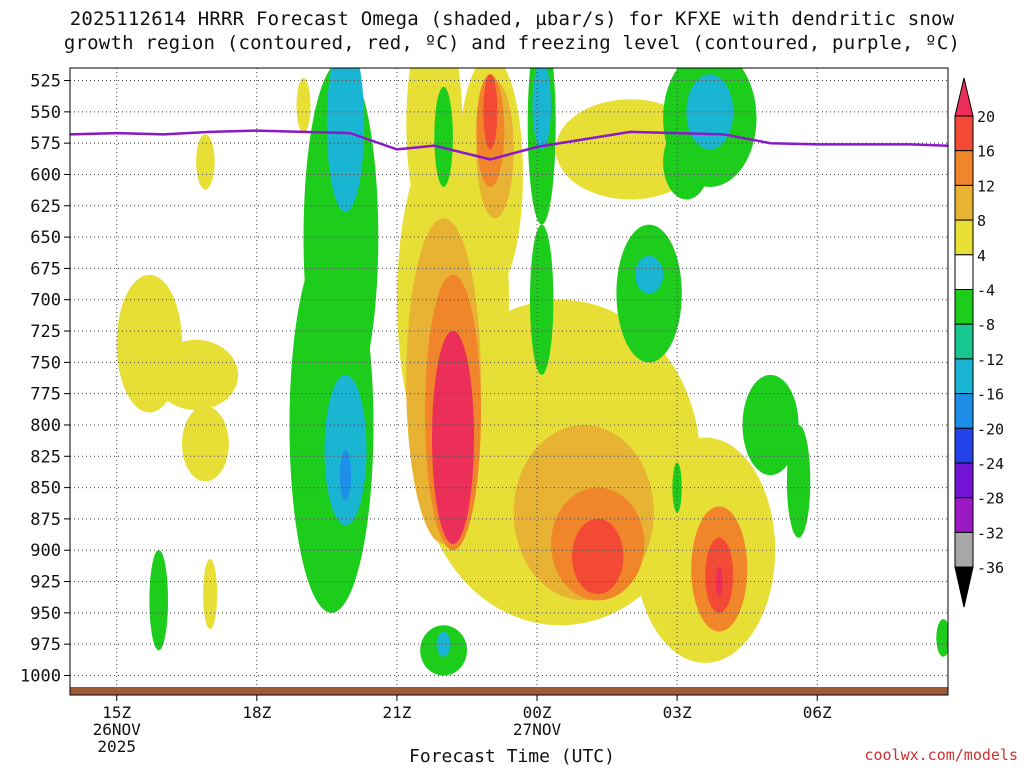 The height and width of the screenshot is (768, 1024). Describe the element at coordinates (45, 551) in the screenshot. I see `y-tick-label-900: 900` at that location.